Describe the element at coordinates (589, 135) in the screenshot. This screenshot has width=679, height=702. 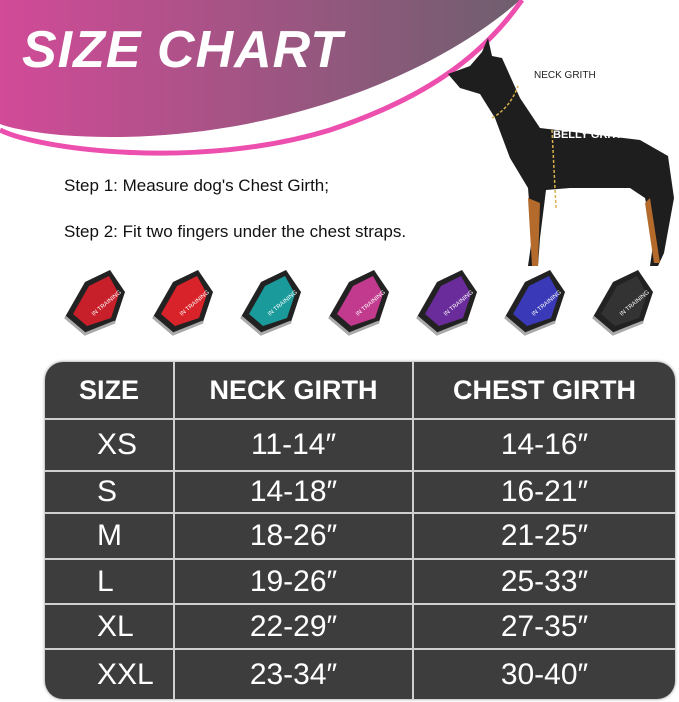
I see `belly-girth-label: BELLY GRITH` at that location.